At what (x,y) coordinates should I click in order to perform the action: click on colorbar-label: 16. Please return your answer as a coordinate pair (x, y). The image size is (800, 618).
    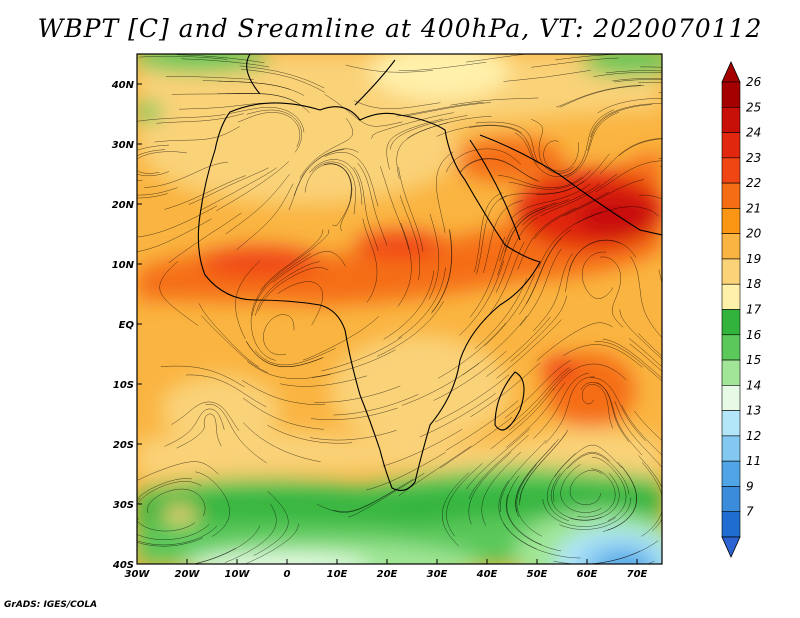
    Looking at the image, I should click on (754, 335).